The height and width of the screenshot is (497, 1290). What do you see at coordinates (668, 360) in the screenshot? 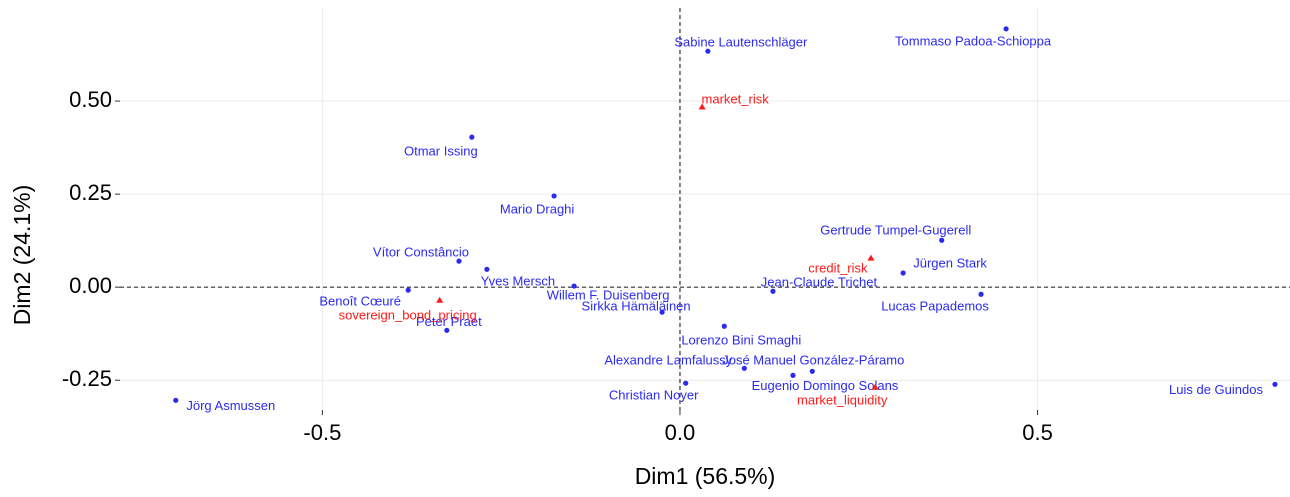
I see `point-label: Alexandre Lamfalussy` at bounding box center [668, 360].